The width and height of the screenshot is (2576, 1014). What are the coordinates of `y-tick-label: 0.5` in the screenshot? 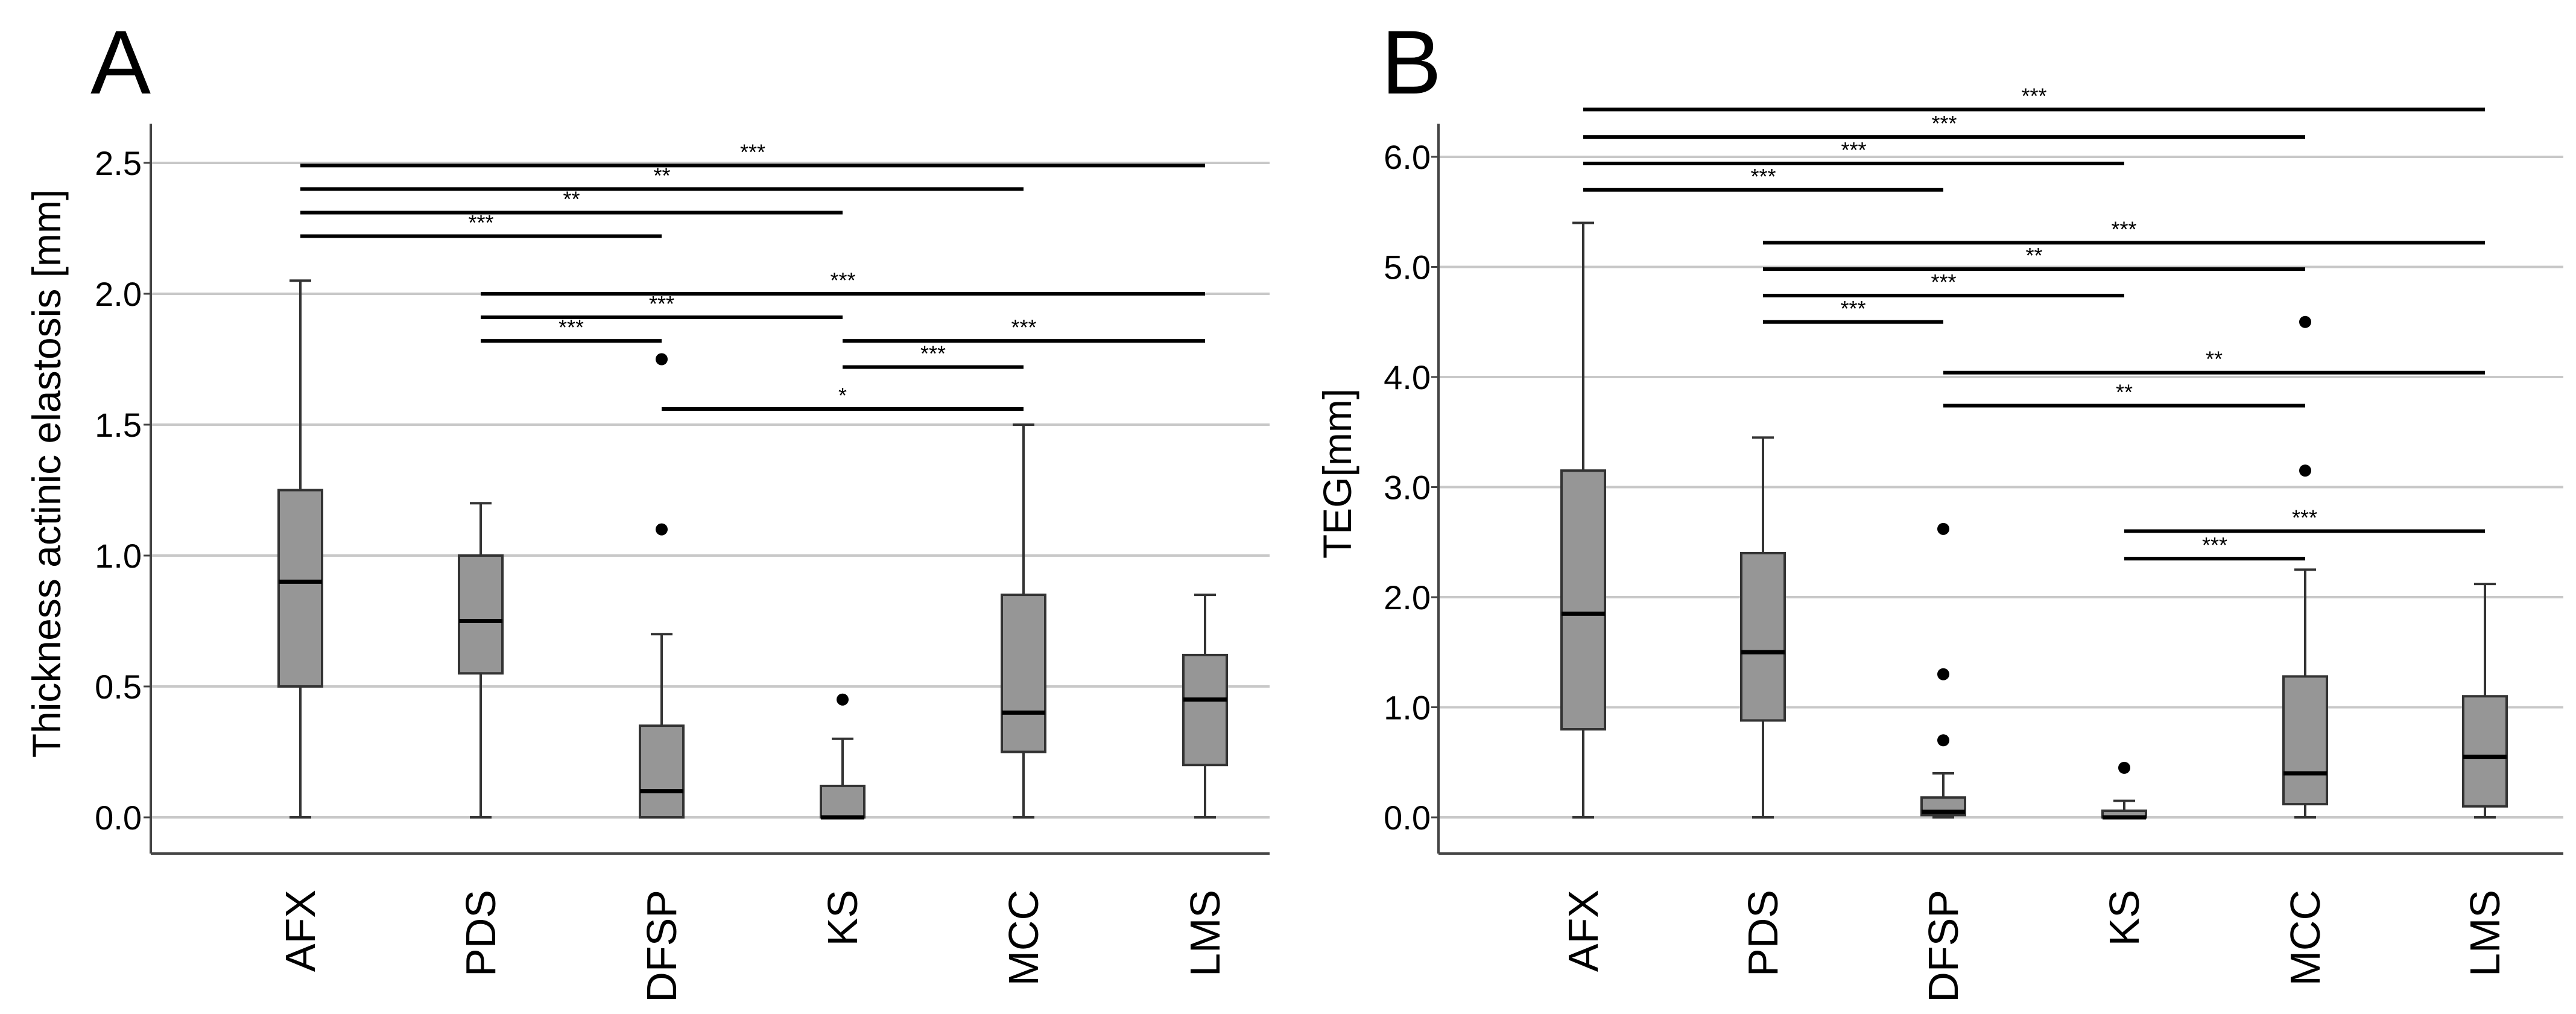 It's located at (118, 687).